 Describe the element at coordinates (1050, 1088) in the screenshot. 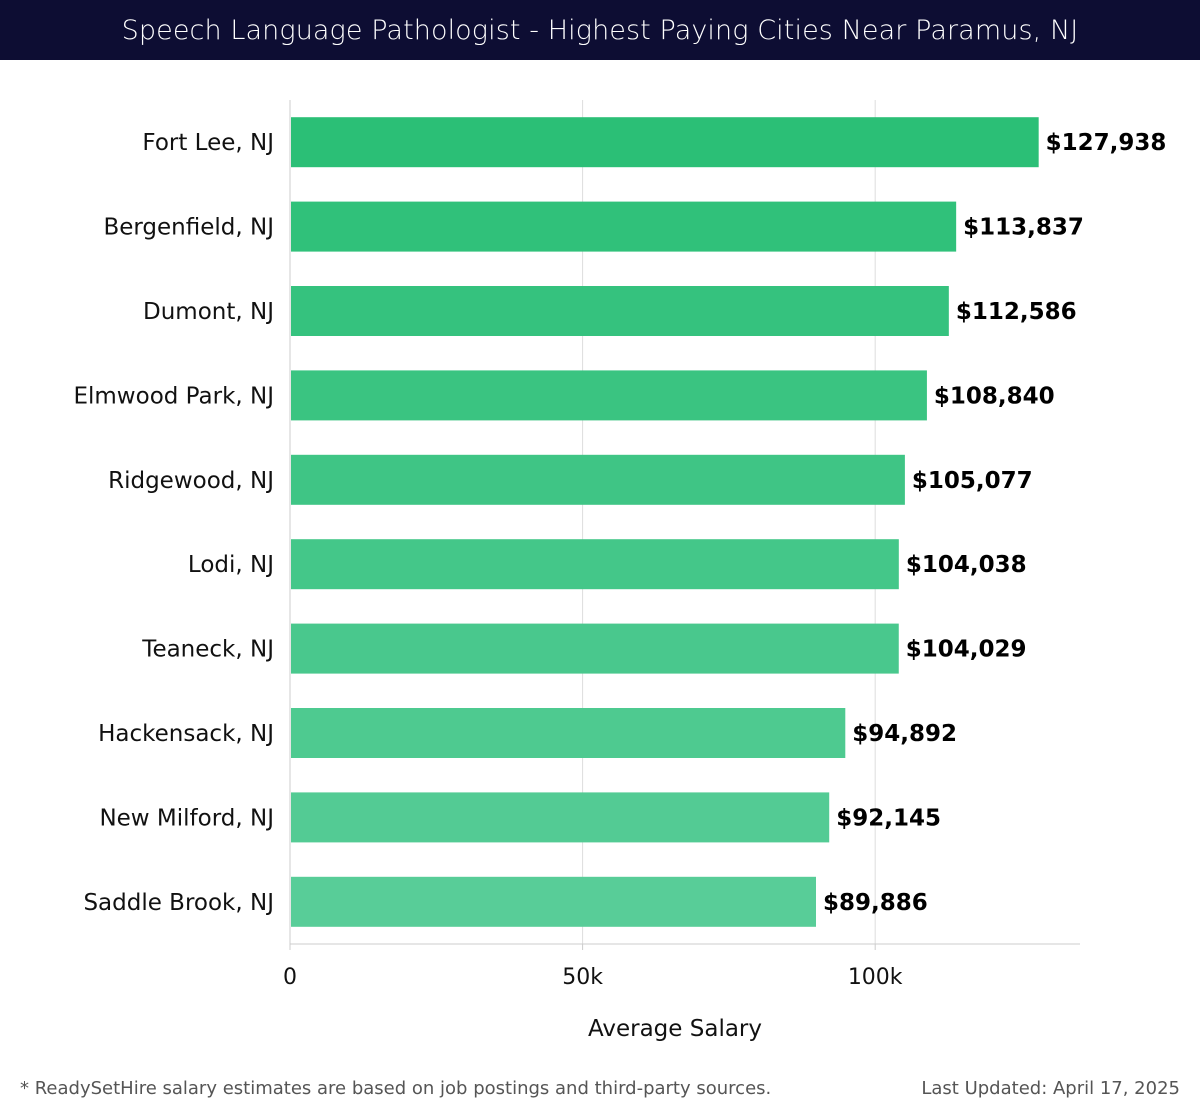

I see `footer-updated: Last Updated: April 17, 2025` at that location.